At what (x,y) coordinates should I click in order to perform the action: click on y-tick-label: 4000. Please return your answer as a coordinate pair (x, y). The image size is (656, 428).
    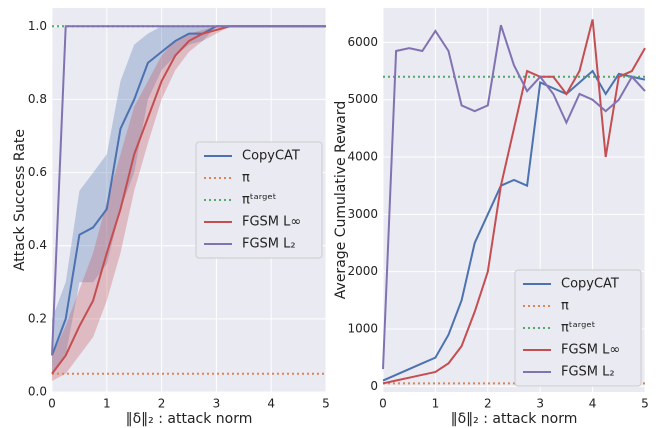
    Looking at the image, I should click on (362, 157).